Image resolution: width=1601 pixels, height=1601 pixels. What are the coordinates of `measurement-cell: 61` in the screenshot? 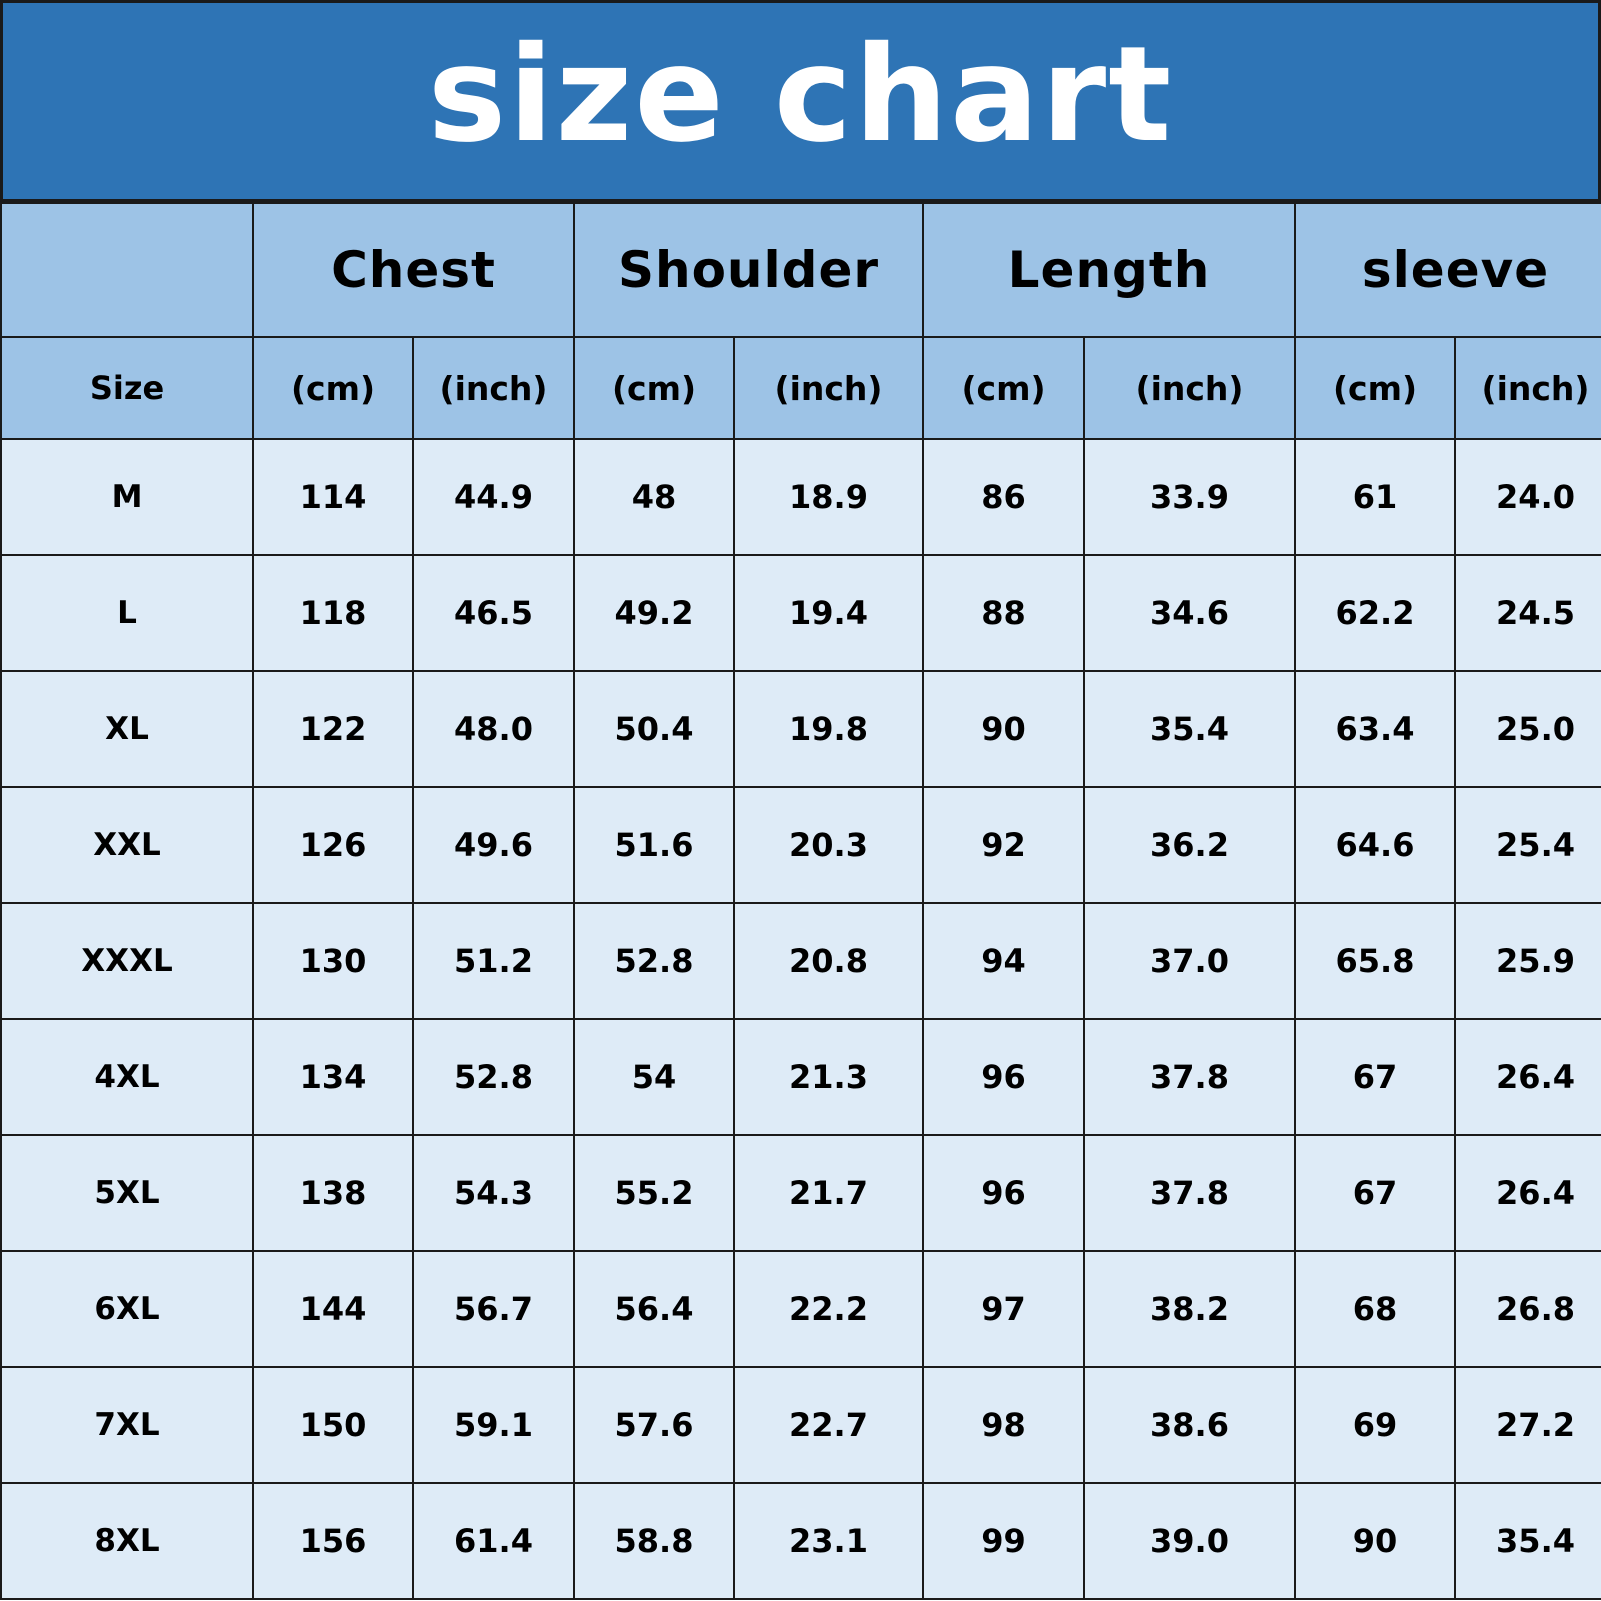 It's located at (1375, 497).